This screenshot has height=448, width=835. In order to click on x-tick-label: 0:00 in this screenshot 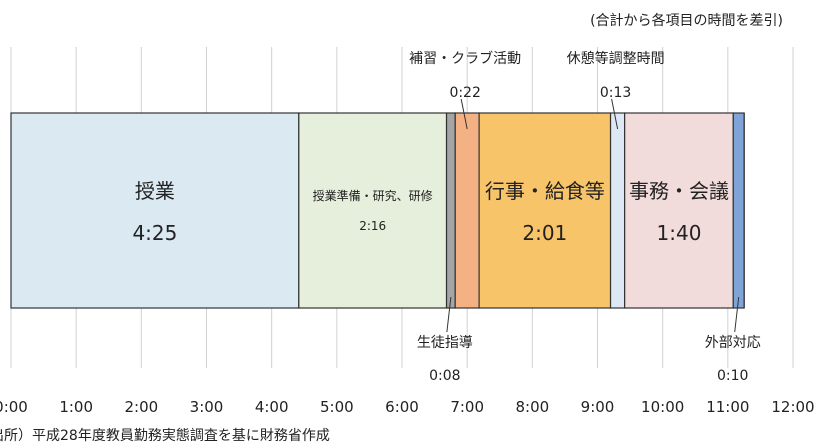, I will do `click(14, 407)`.